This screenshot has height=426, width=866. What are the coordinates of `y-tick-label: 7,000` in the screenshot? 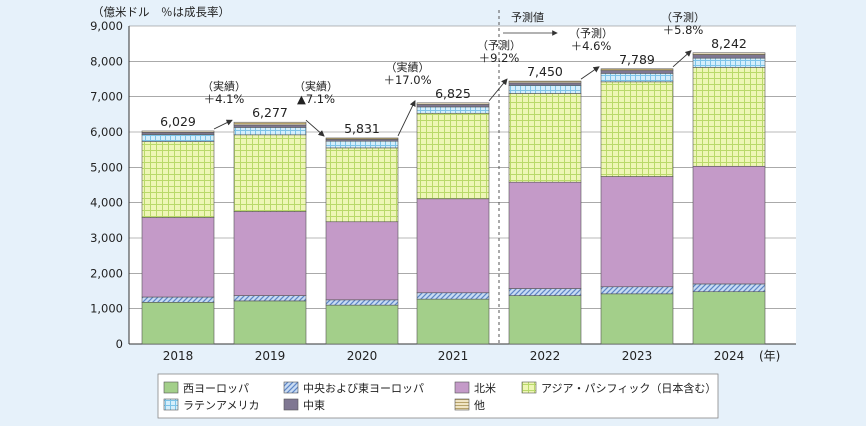 It's located at (106, 97).